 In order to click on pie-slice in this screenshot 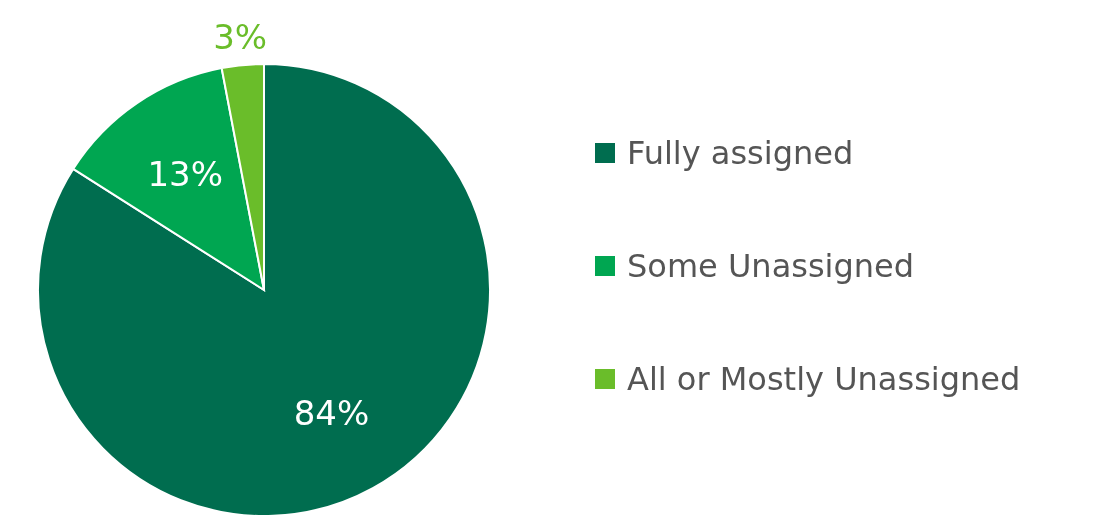, I will do `click(168, 179)`.